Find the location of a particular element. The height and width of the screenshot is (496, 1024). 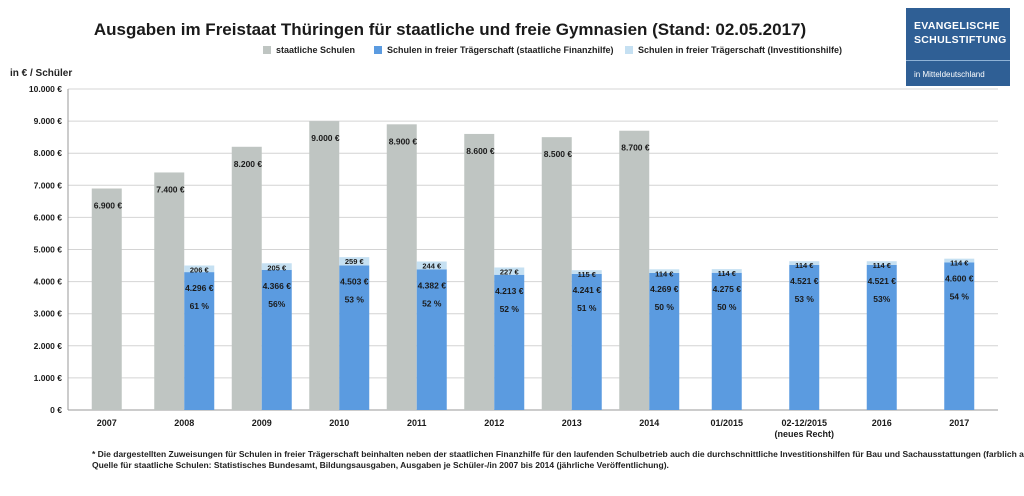

data-label-finanzhilfe: 4.213 € is located at coordinates (509, 291).